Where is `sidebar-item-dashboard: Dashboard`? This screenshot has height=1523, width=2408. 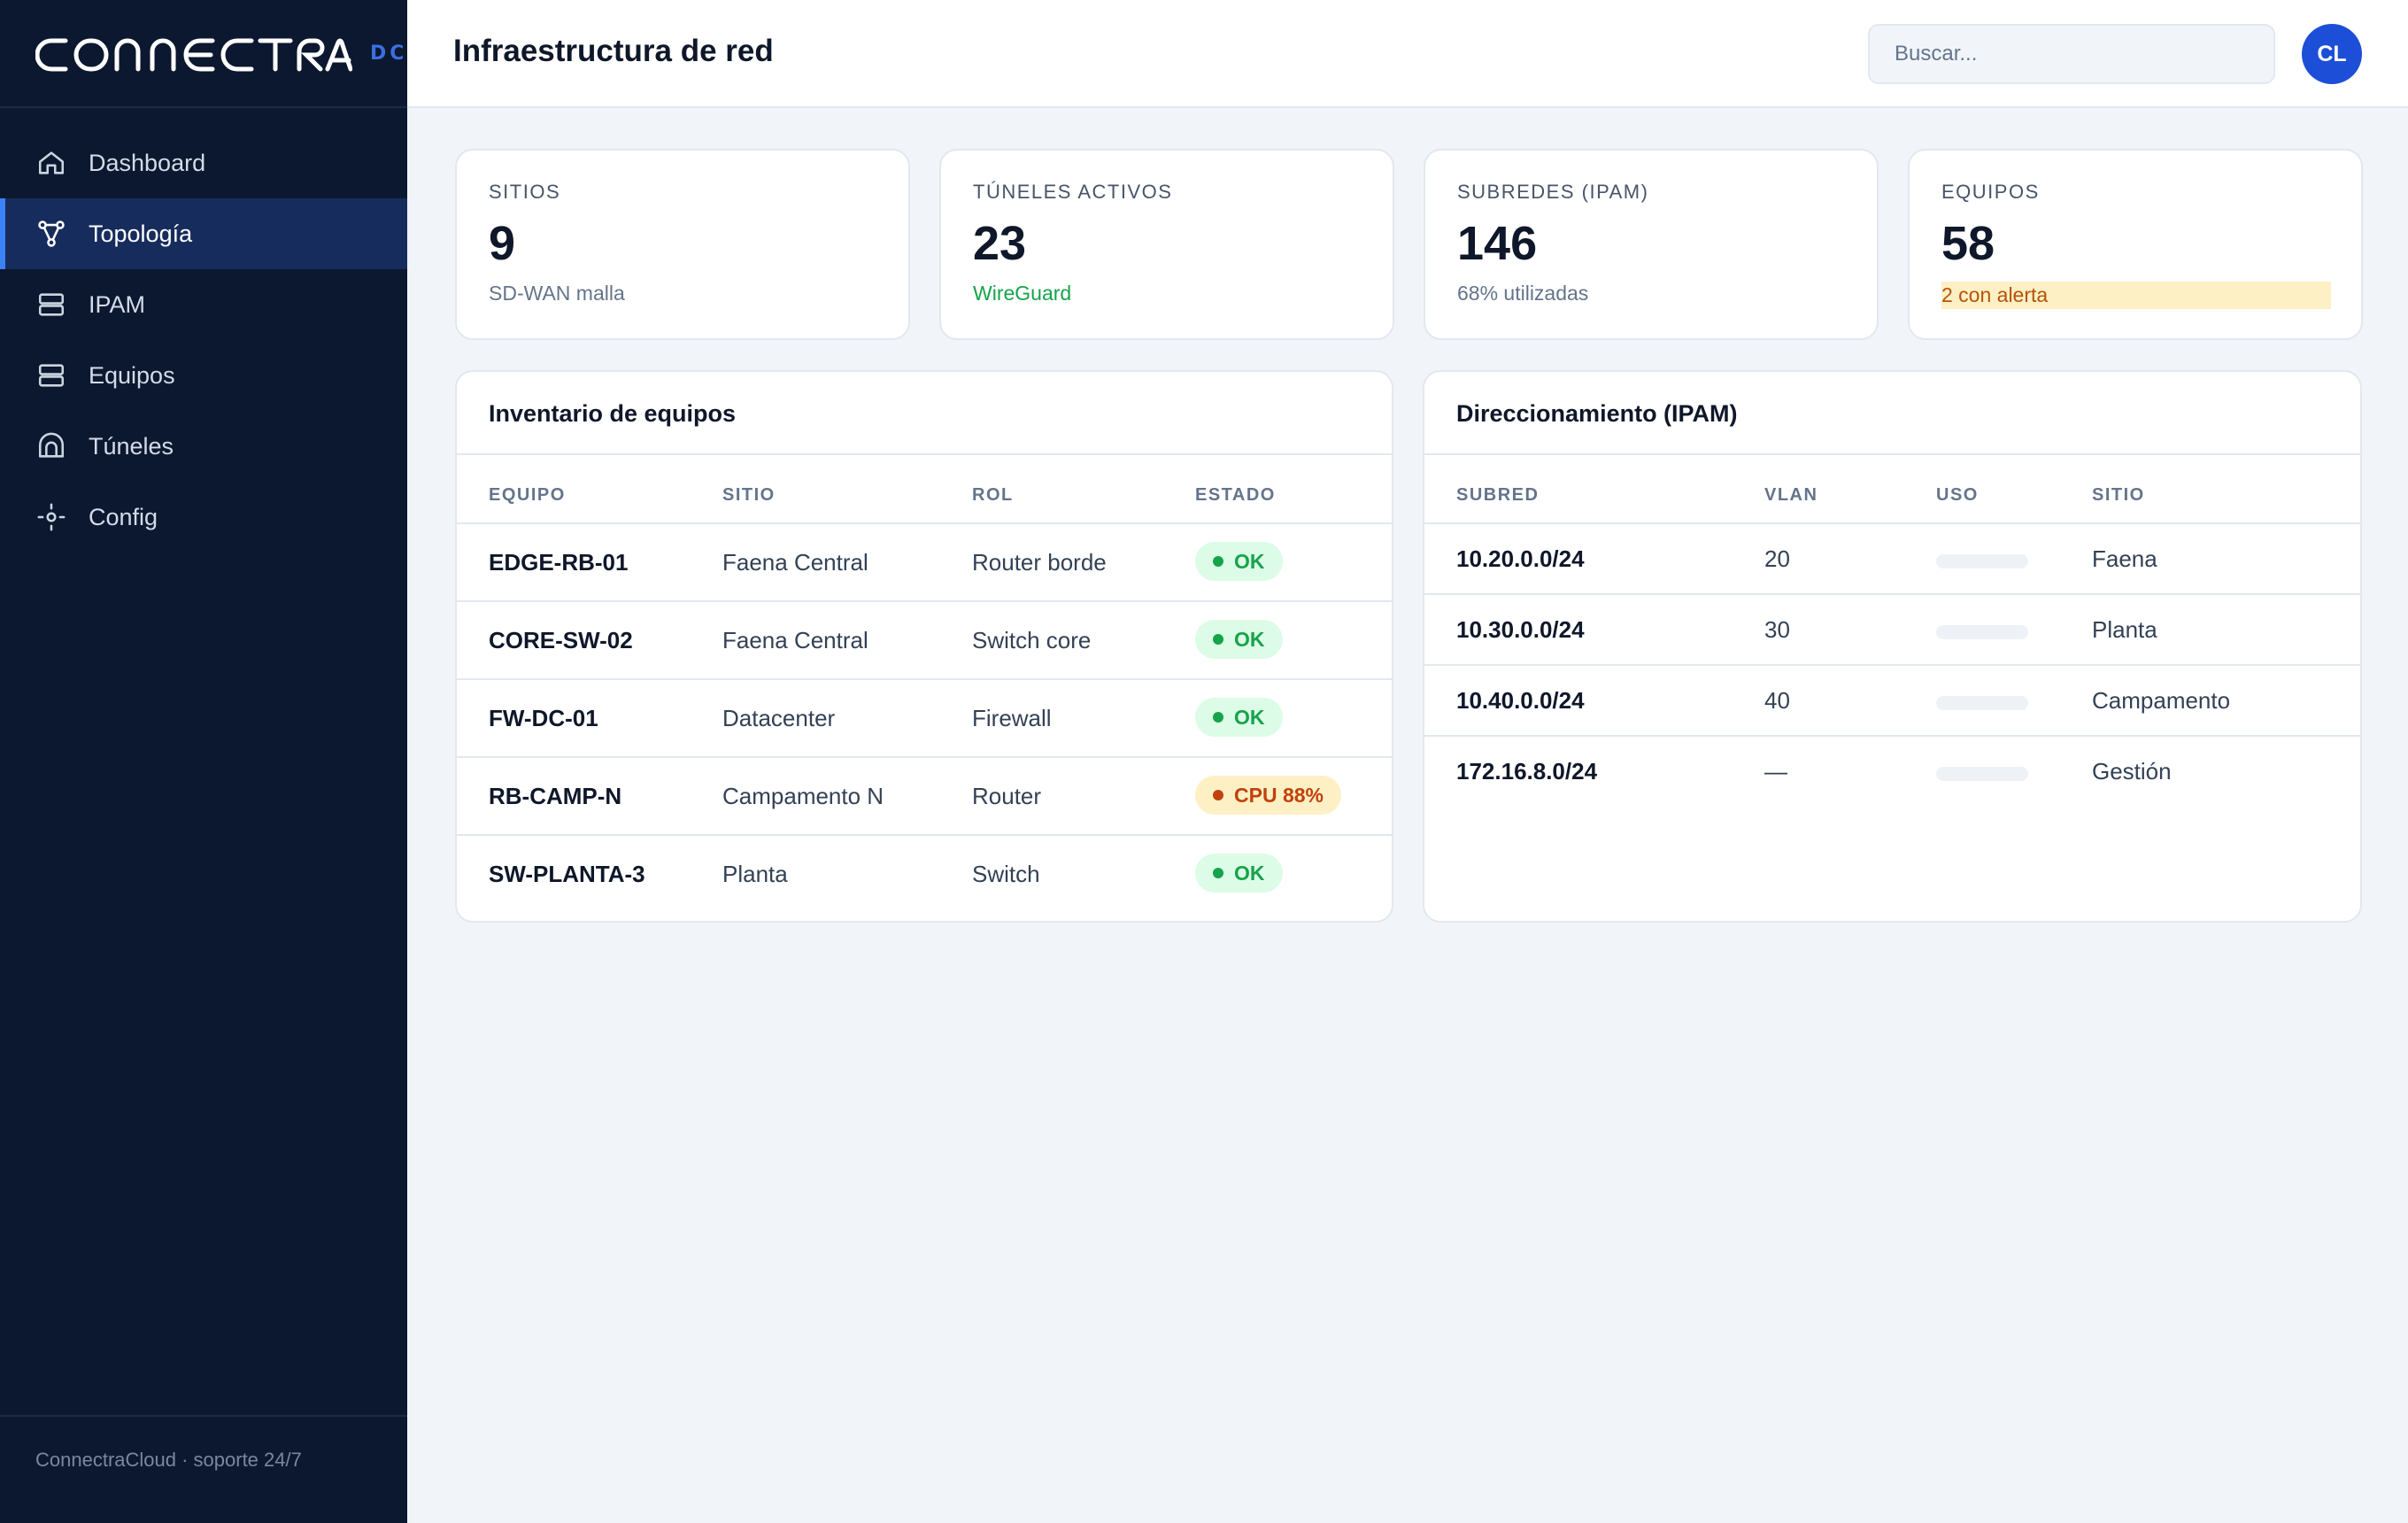
sidebar-item-dashboard: Dashboard is located at coordinates (203, 163).